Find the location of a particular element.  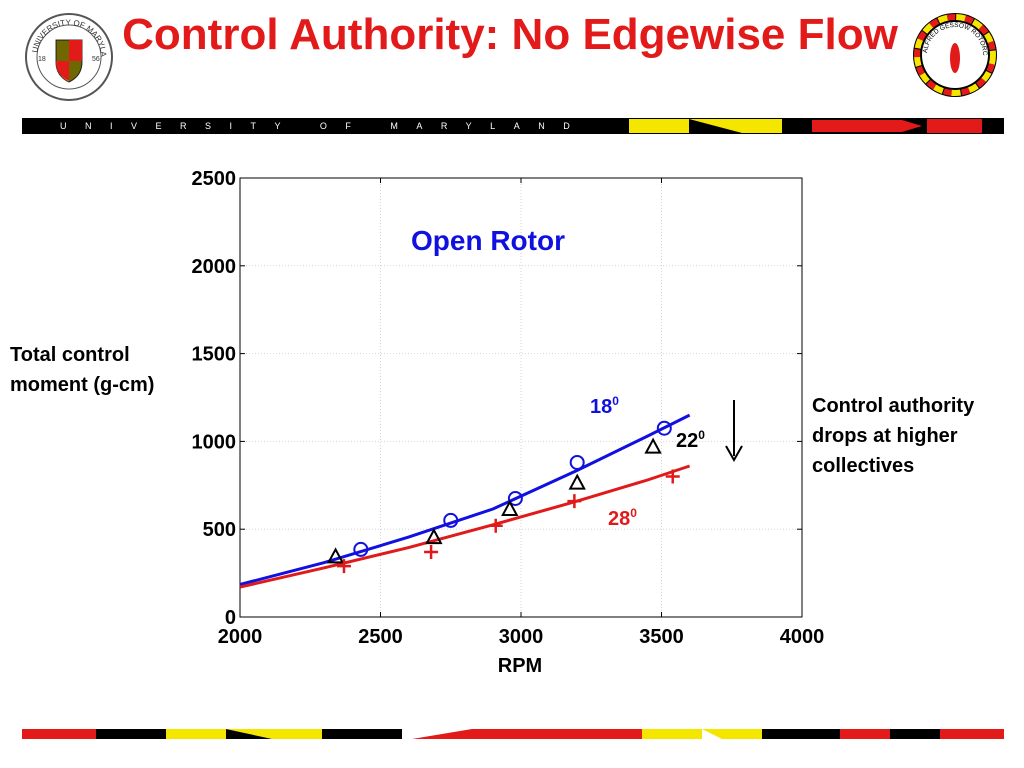

down-arrow-icon is located at coordinates (734, 431).